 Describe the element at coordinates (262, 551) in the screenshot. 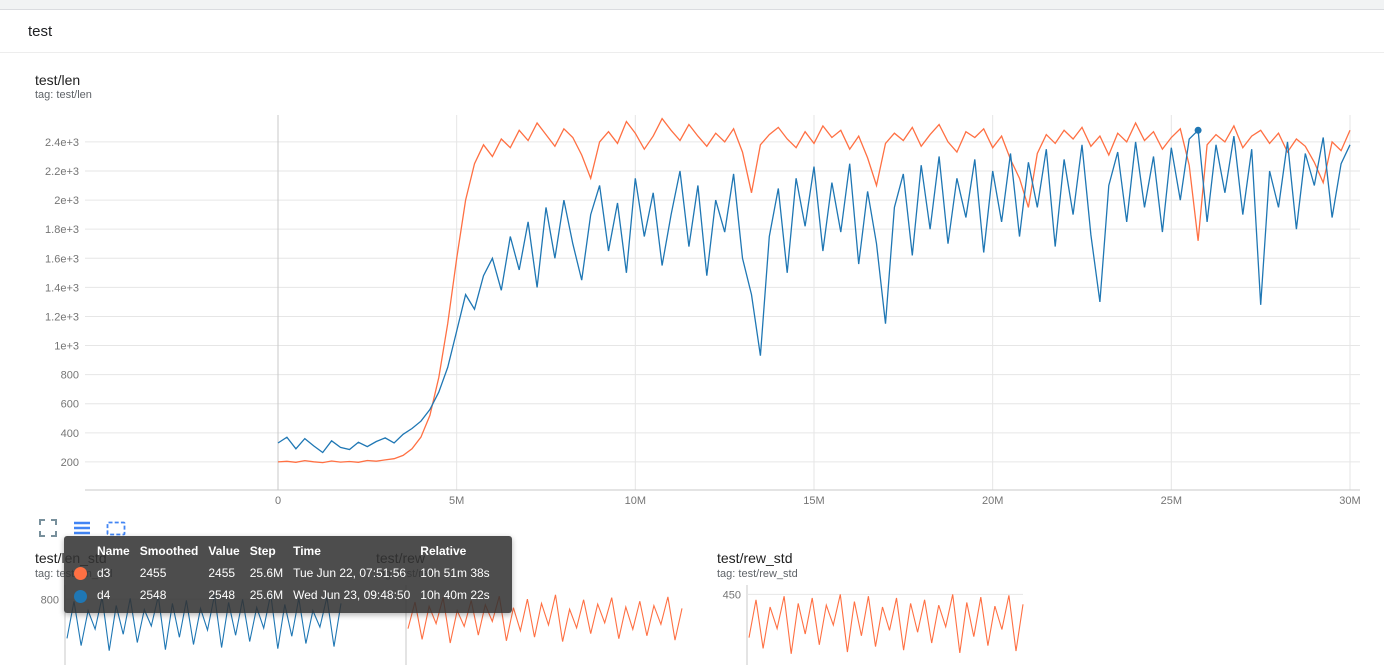

I see `tooltip-col-step: Step` at that location.